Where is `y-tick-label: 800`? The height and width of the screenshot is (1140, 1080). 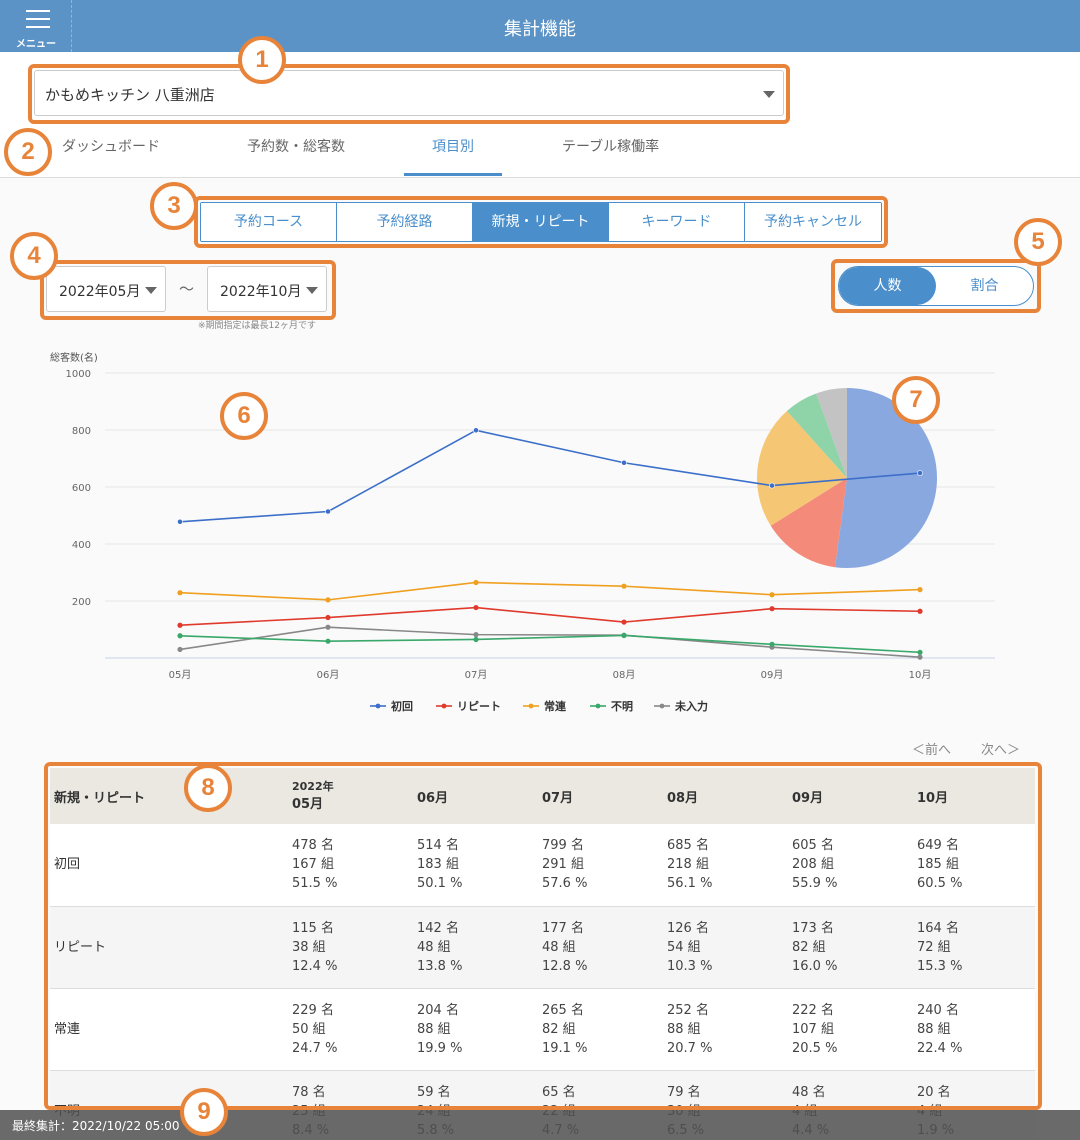 y-tick-label: 800 is located at coordinates (81, 431).